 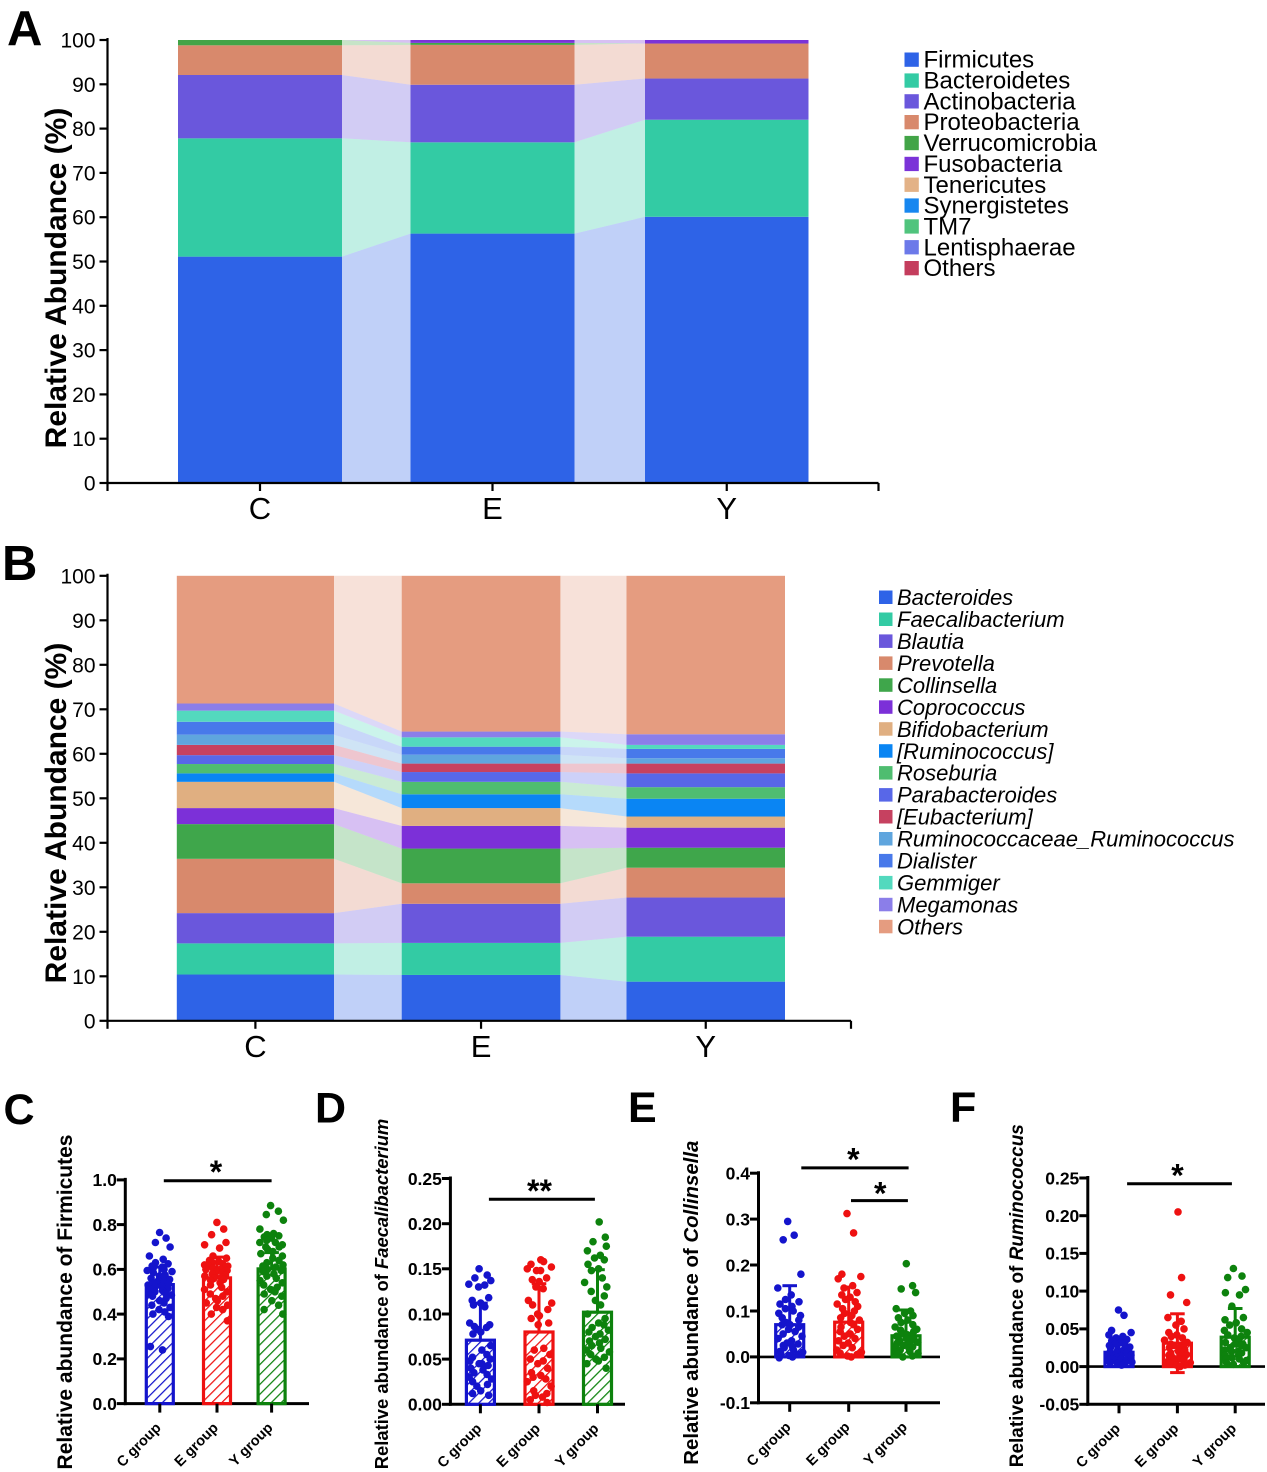 I want to click on svg-text:Relative abundance of Firmicut: Relative abundance of Firmicutes, so click(x=65, y=1302).